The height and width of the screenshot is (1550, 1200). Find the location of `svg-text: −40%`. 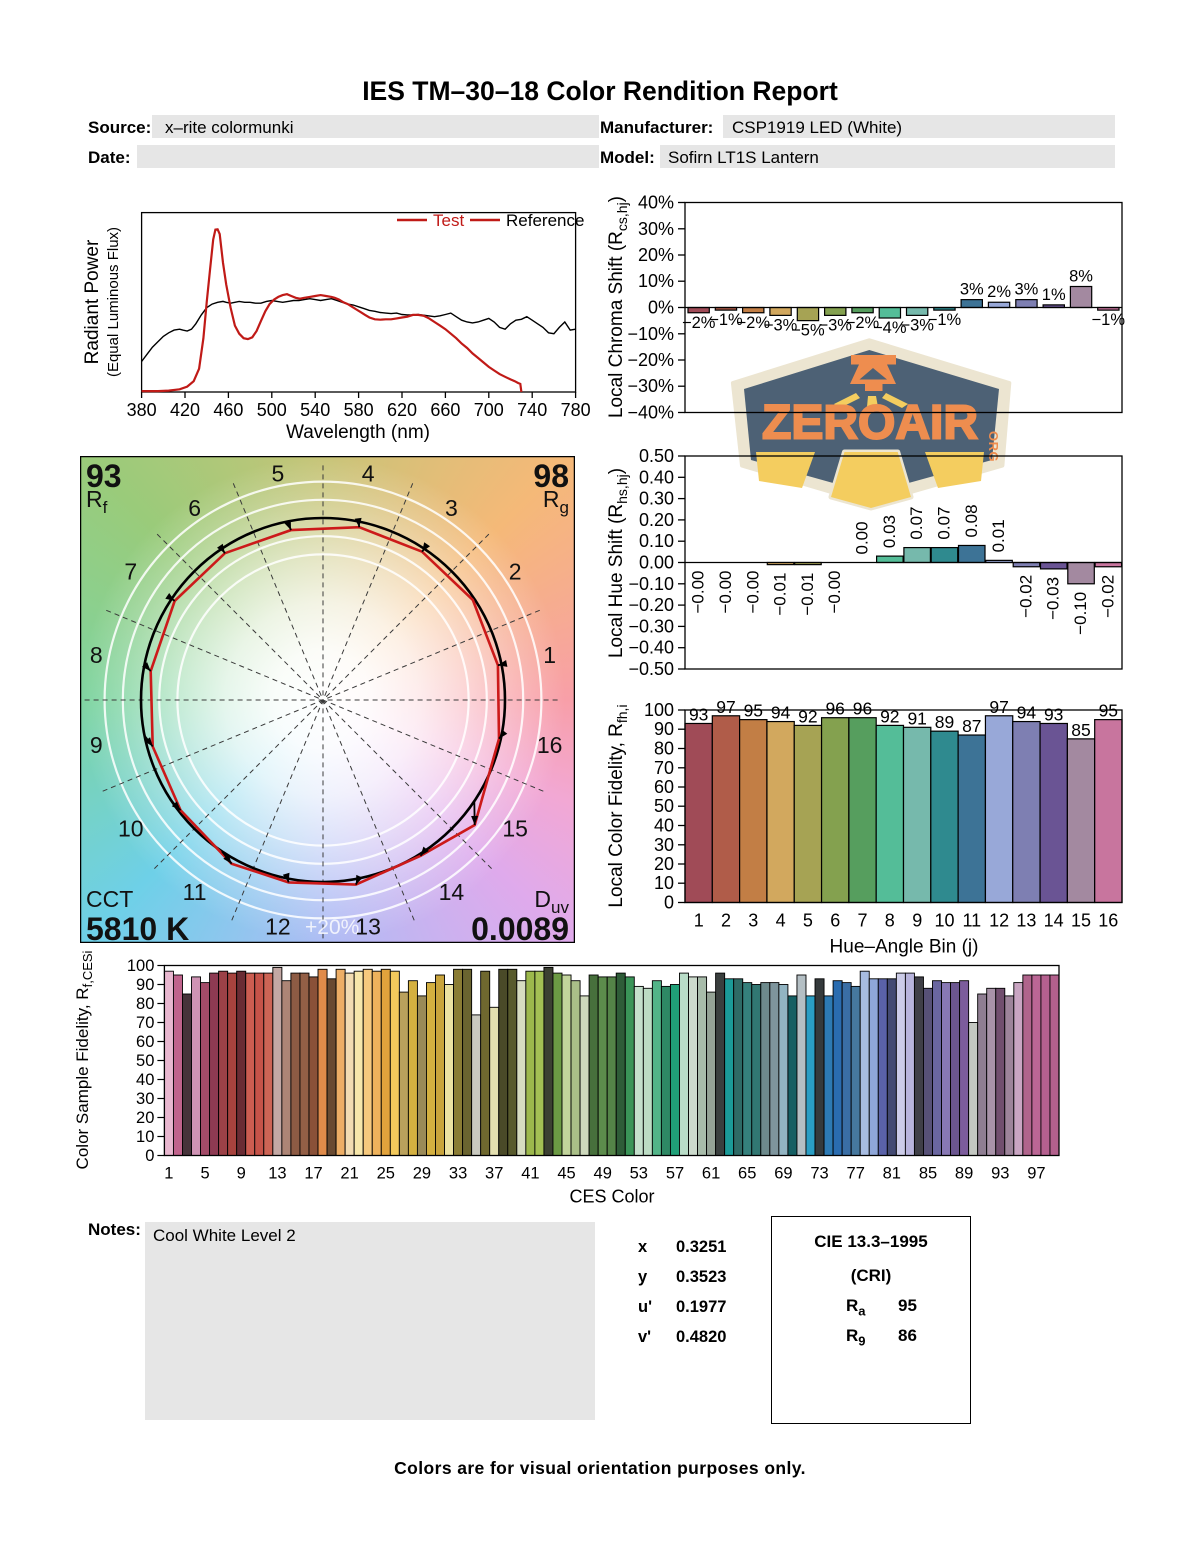

svg-text: −40% is located at coordinates (650, 413).